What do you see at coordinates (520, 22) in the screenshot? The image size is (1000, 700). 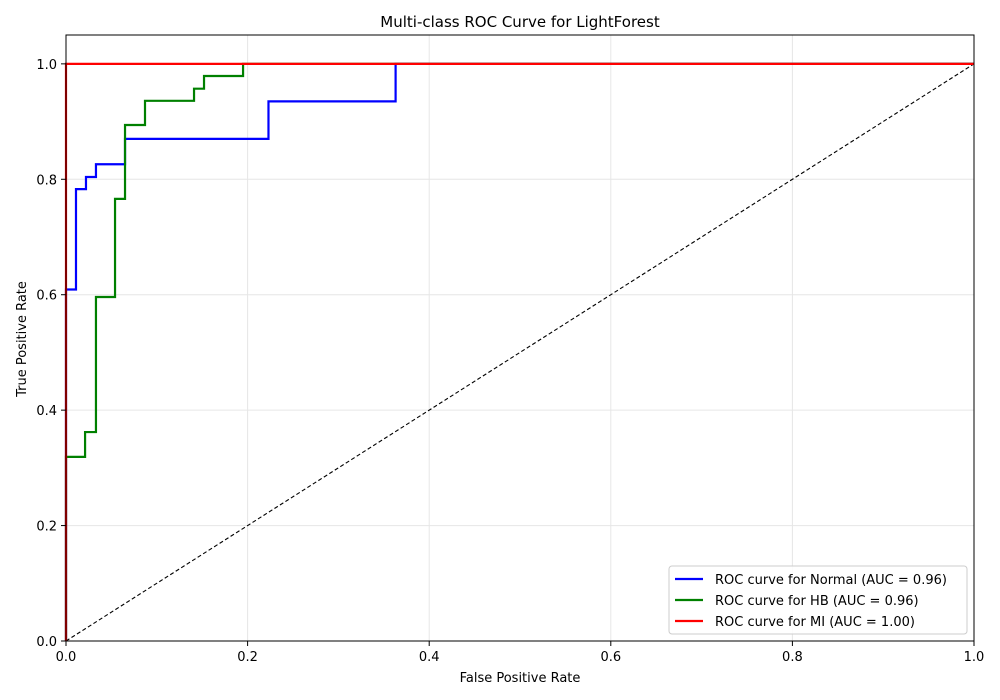 I see `chart-title: Multi-class ROC Curve for LightForest` at bounding box center [520, 22].